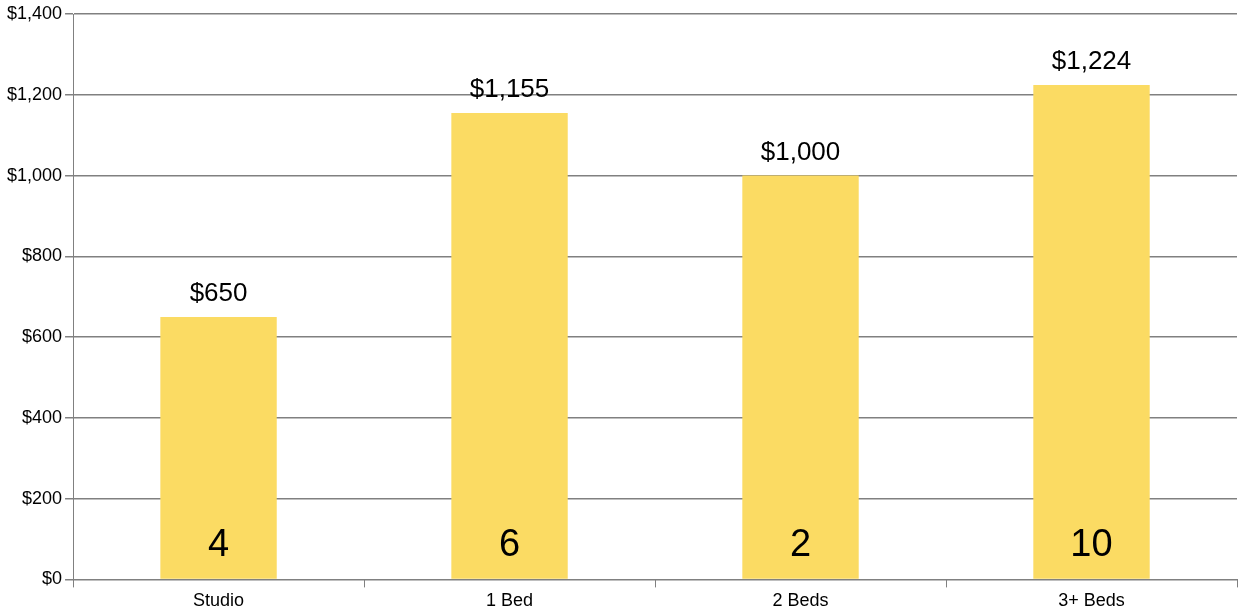  What do you see at coordinates (1091, 600) in the screenshot?
I see `x-tick-label: 3+ Beds` at bounding box center [1091, 600].